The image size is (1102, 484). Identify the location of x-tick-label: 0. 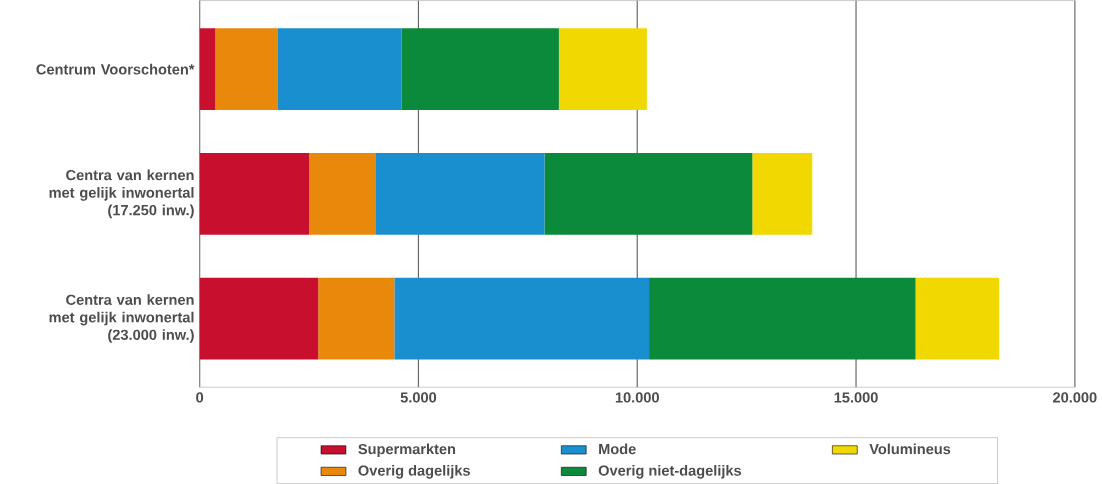
(200, 397).